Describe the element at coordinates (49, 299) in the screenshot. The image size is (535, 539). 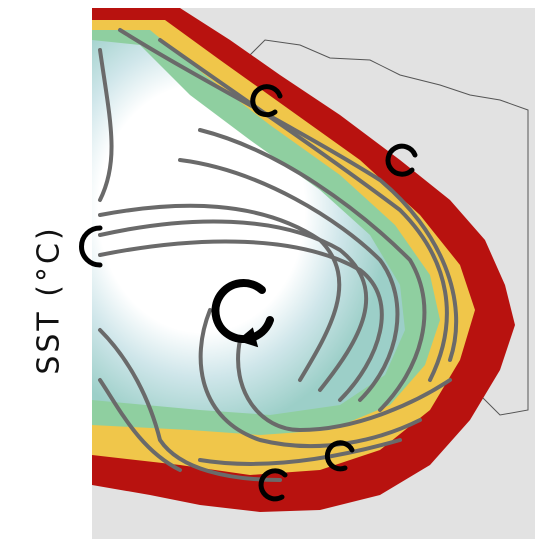
I see `colorbar-label: SST (°C)` at that location.